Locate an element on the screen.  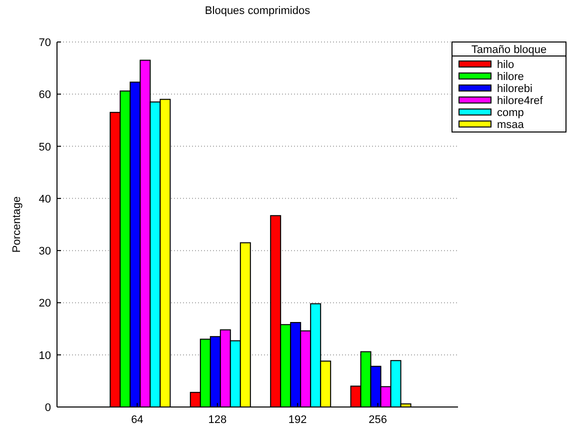
x-tick-label: 128 is located at coordinates (217, 420).